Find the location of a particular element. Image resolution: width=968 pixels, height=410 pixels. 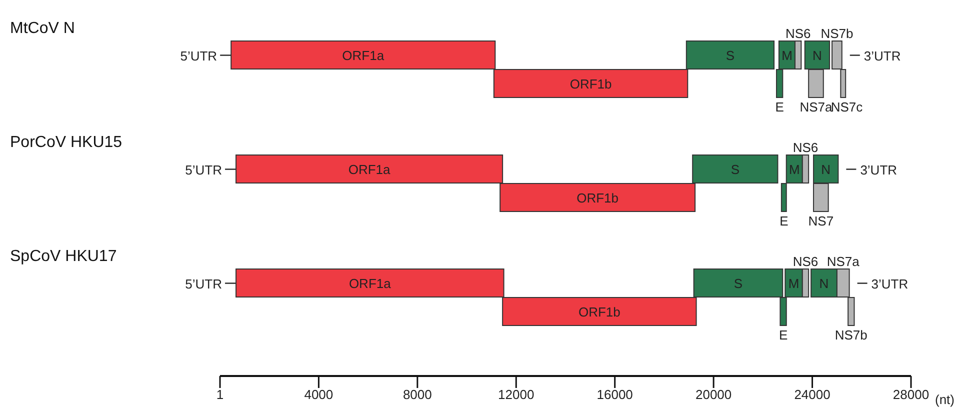

series-label: N is located at coordinates (817, 55).